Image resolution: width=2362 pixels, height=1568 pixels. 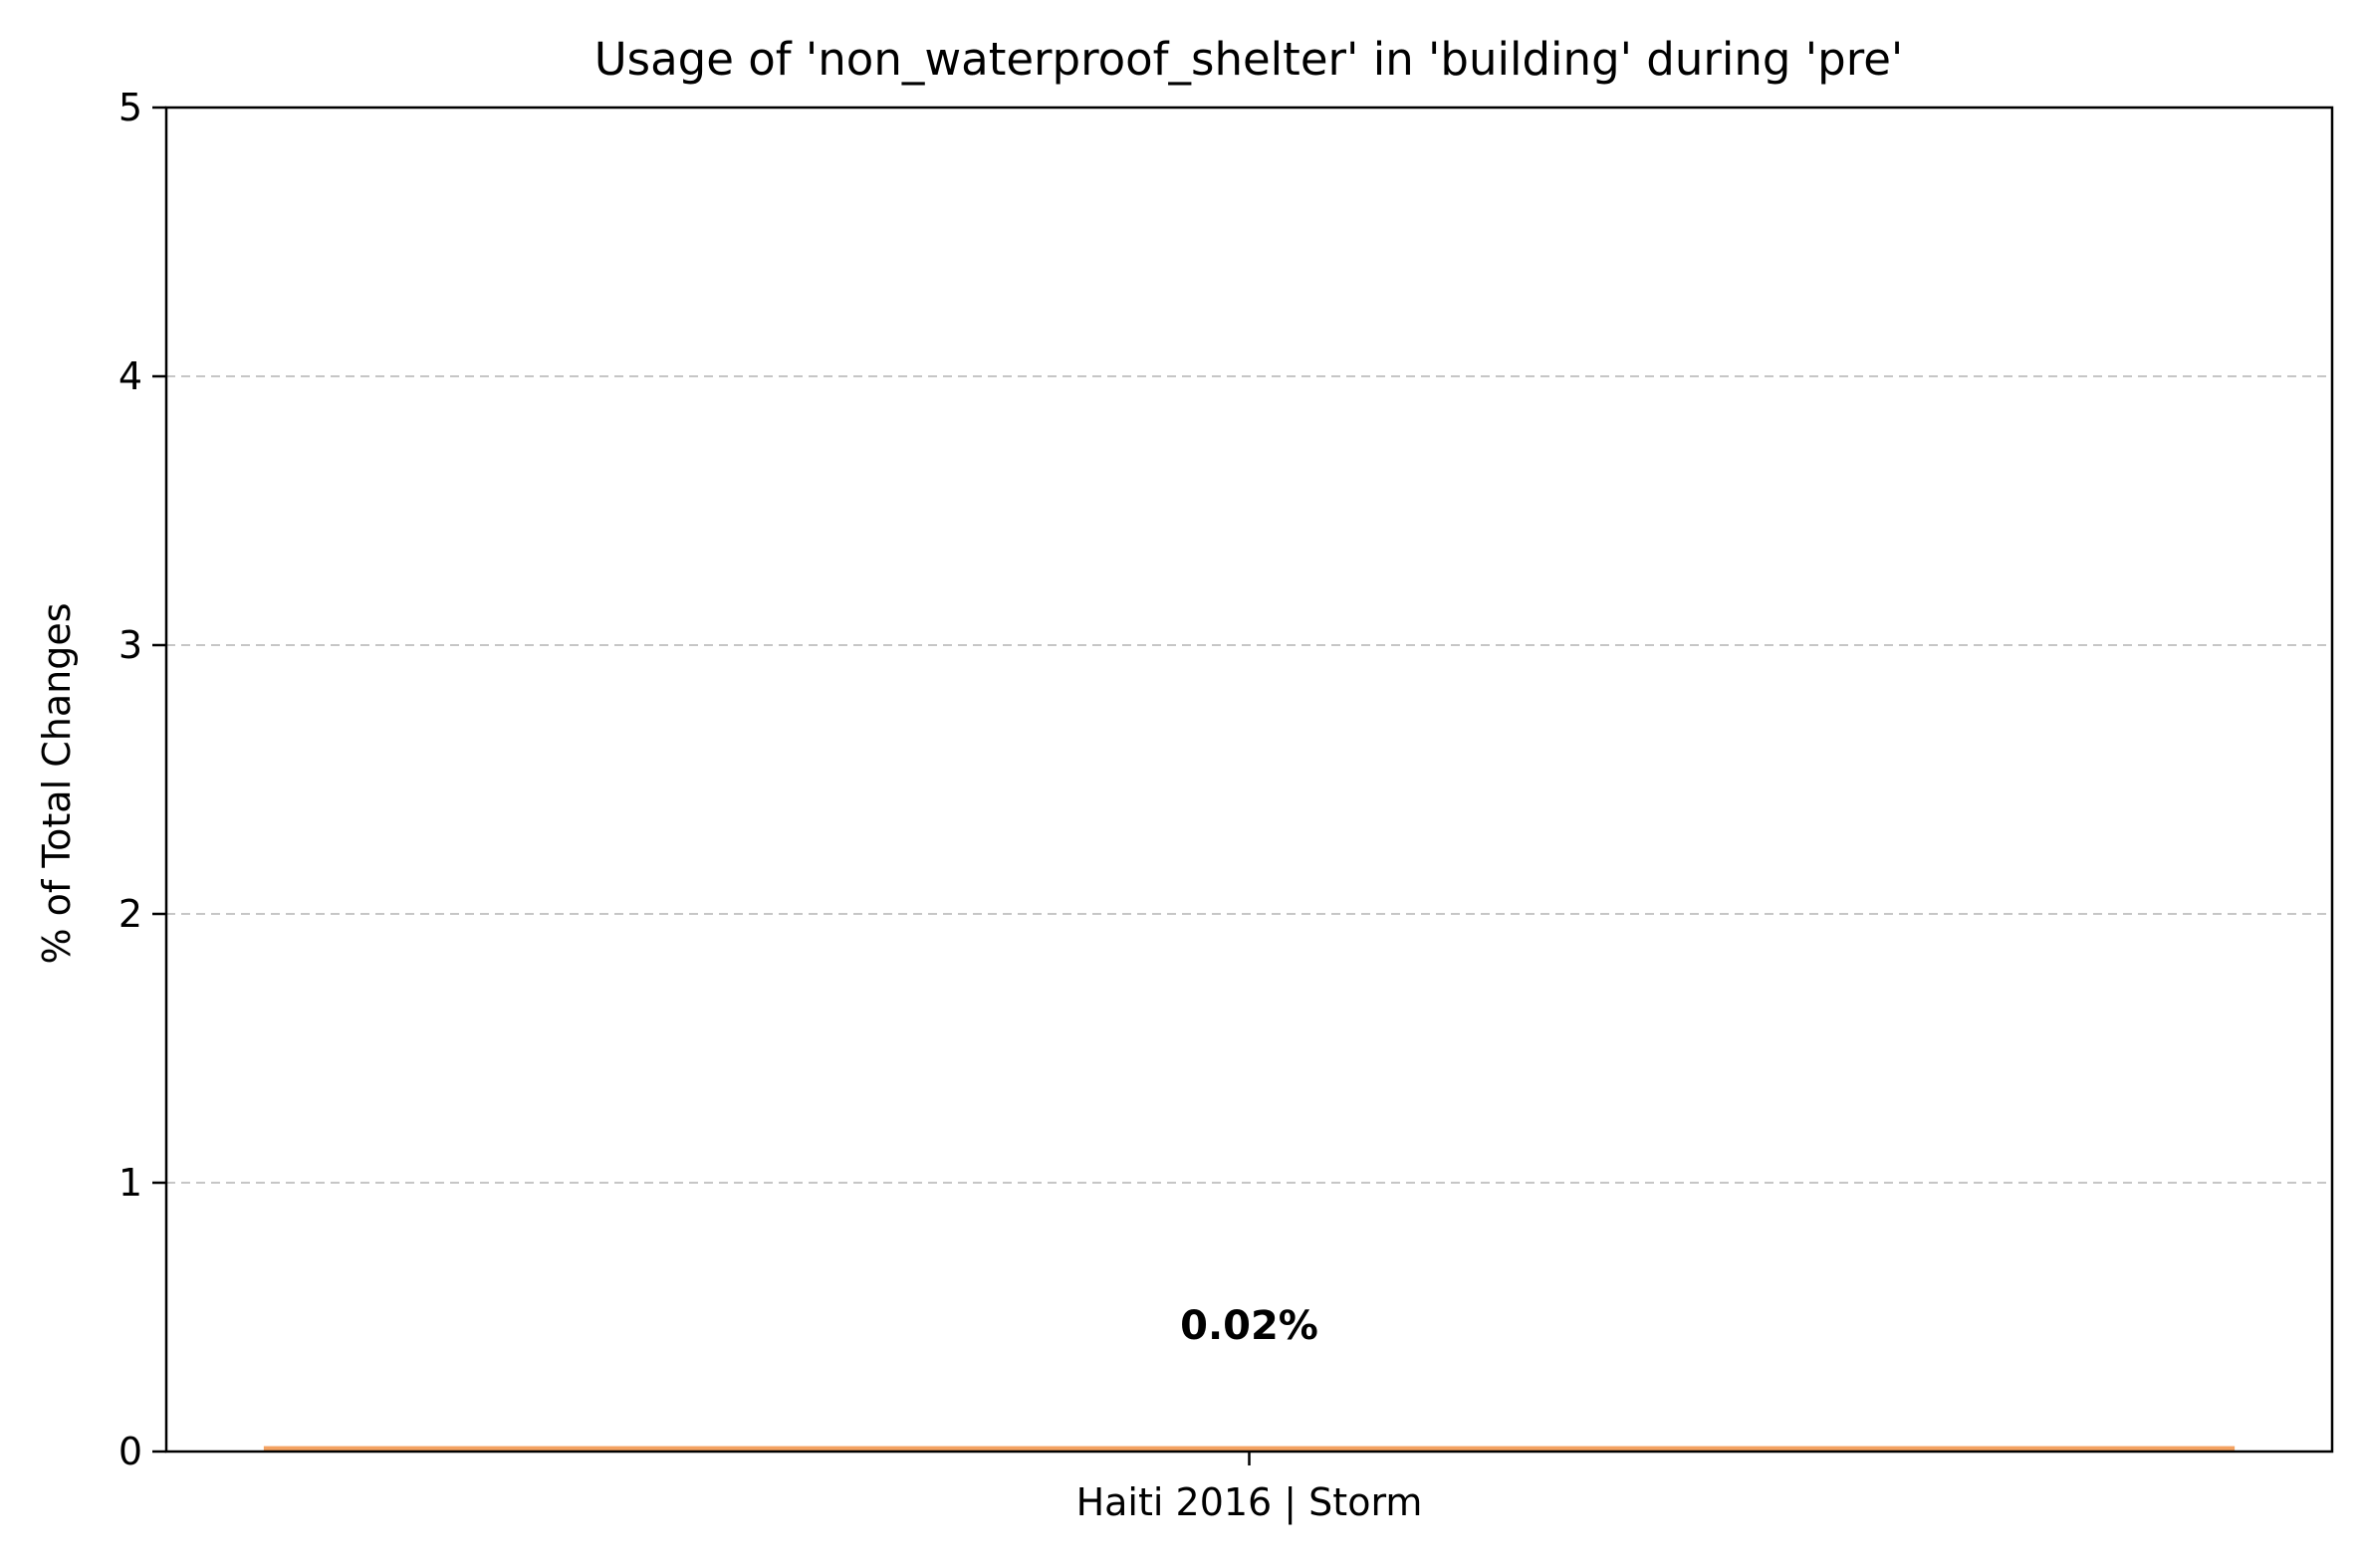 What do you see at coordinates (1249, 1503) in the screenshot?
I see `x-tick-label-0: Haiti 2016 | Storm` at bounding box center [1249, 1503].